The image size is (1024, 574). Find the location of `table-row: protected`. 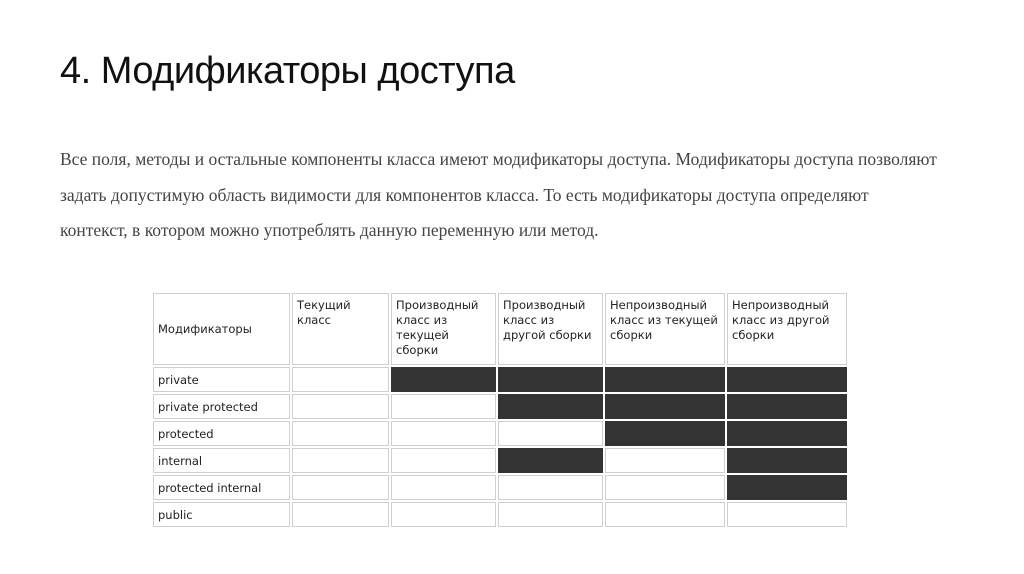

table-row: protected is located at coordinates (500, 433).